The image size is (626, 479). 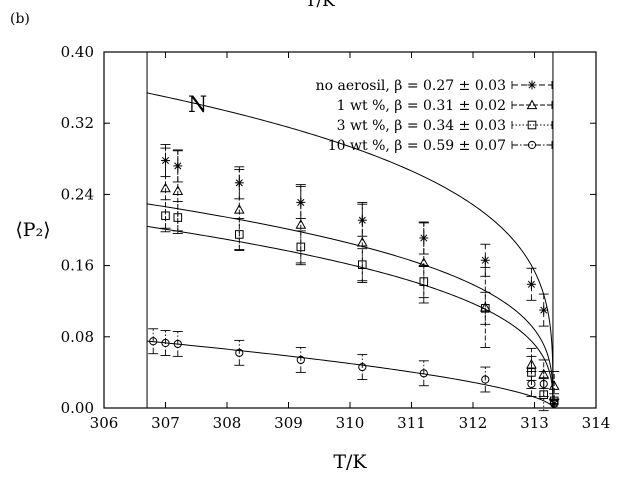 What do you see at coordinates (104, 423) in the screenshot?
I see `x-tick-label: 306` at bounding box center [104, 423].